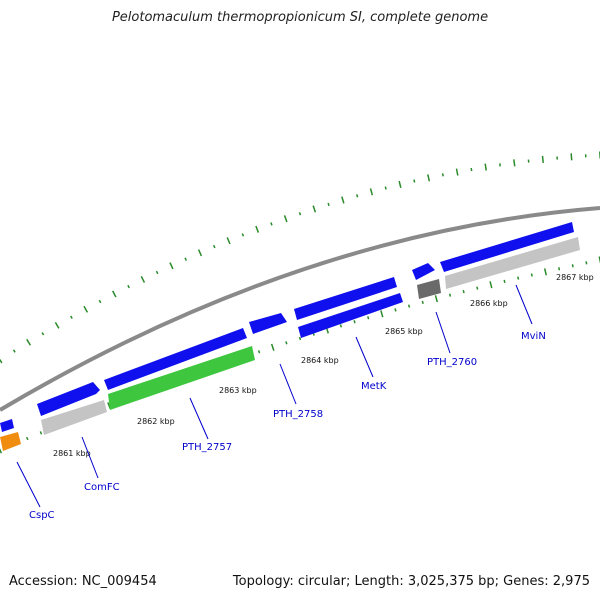 Image resolution: width=600 pixels, height=600 pixels. I want to click on scale-label: 2862 kbp, so click(156, 421).